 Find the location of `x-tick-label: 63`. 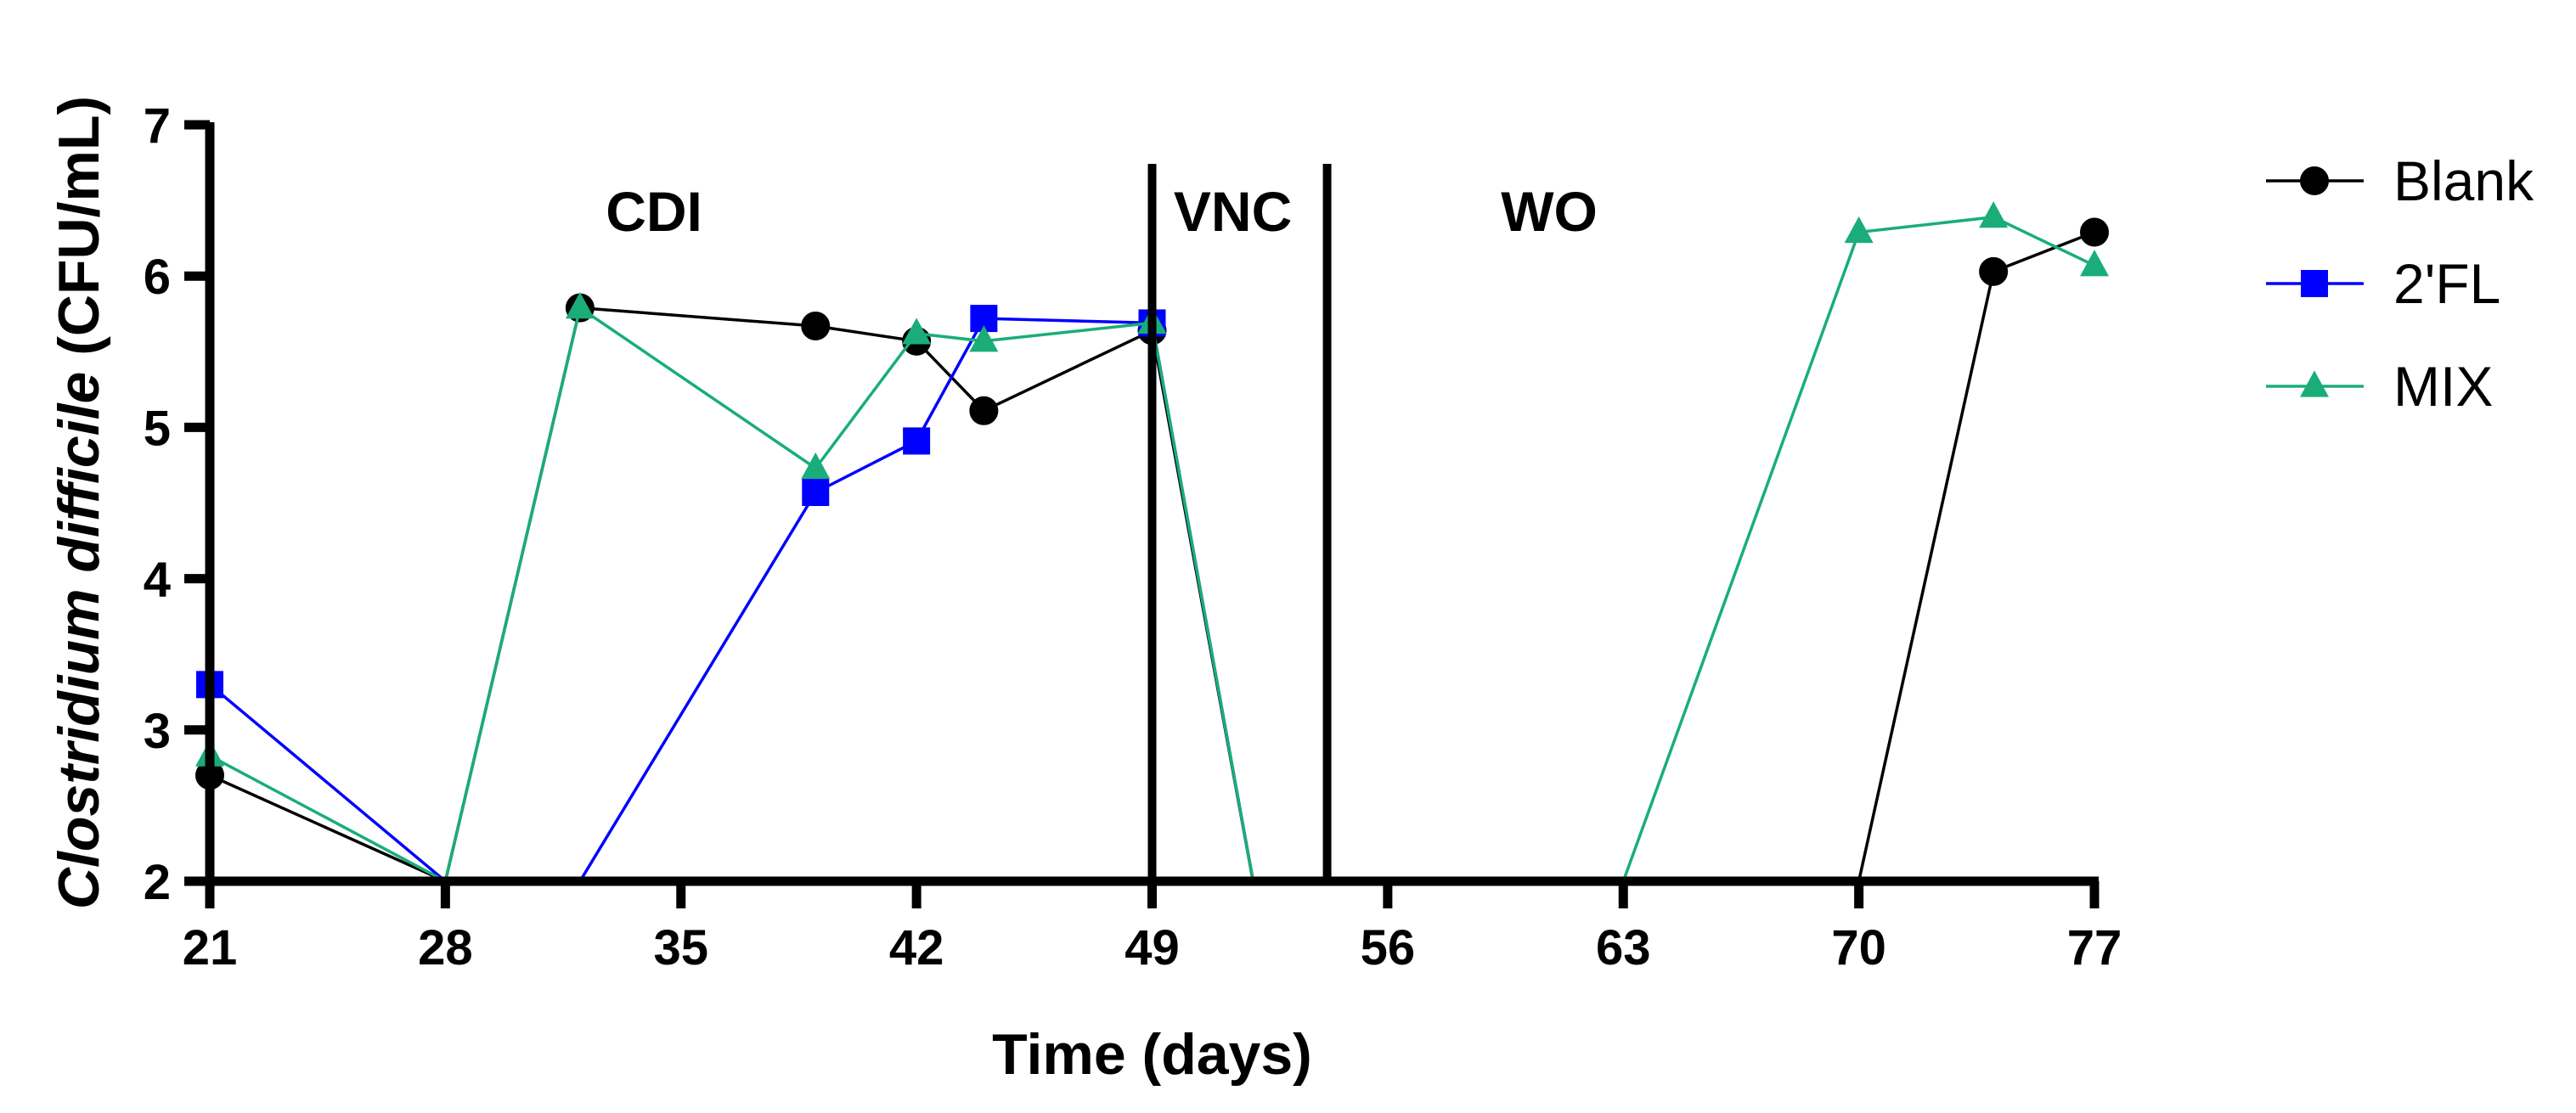

x-tick-label: 63 is located at coordinates (1623, 947).